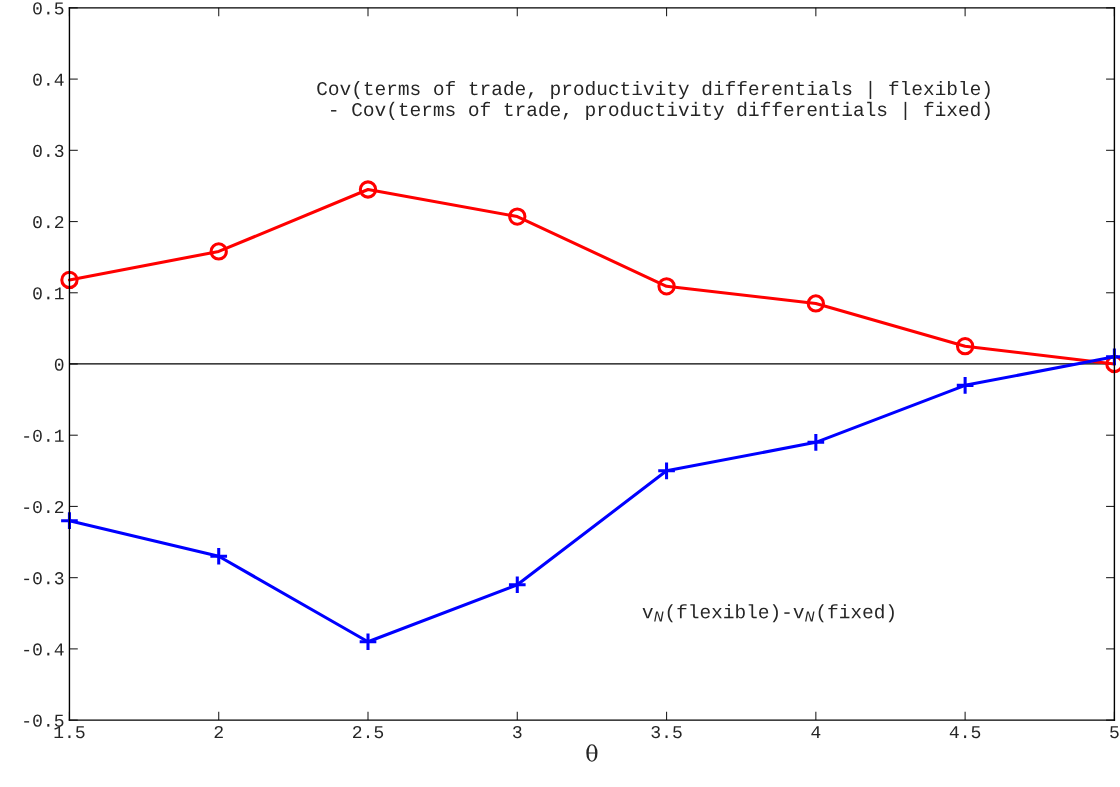  I want to click on x-tick-label: 4.5, so click(965, 732).